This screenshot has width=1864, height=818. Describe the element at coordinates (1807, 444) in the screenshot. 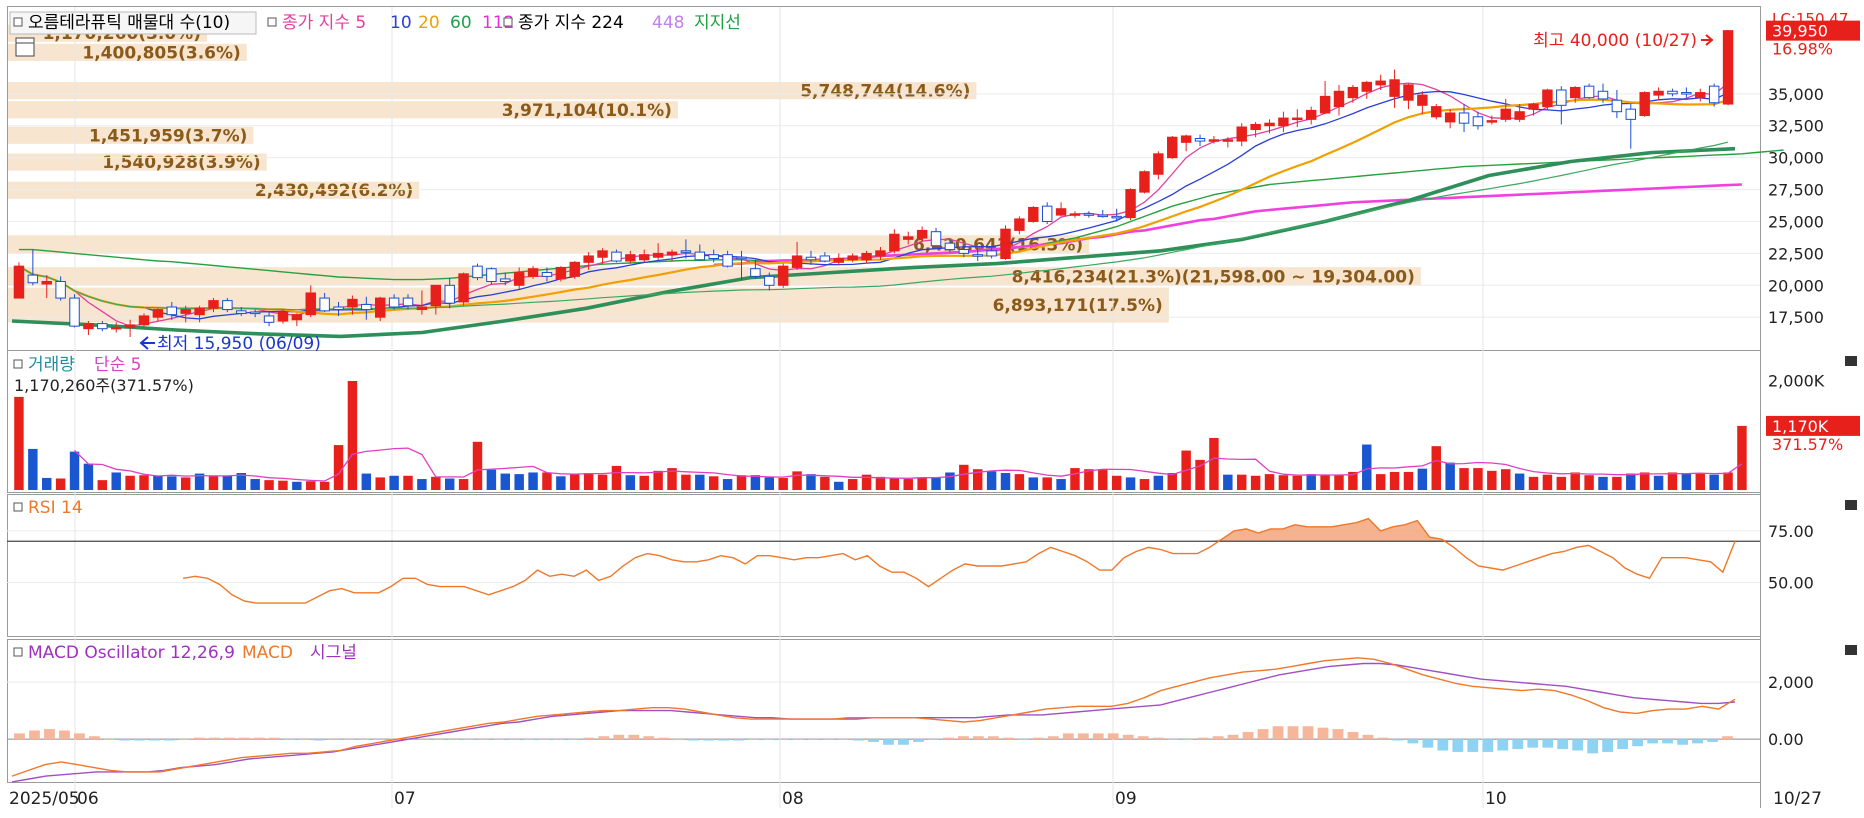

I see `current-volume-pct-label: 371.57%` at that location.